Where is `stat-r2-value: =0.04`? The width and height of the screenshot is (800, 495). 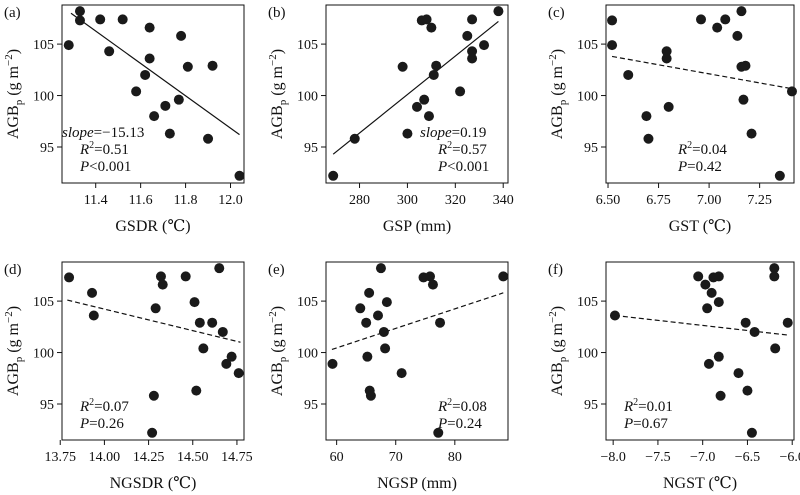 stat-r2-value: =0.04 is located at coordinates (709, 150).